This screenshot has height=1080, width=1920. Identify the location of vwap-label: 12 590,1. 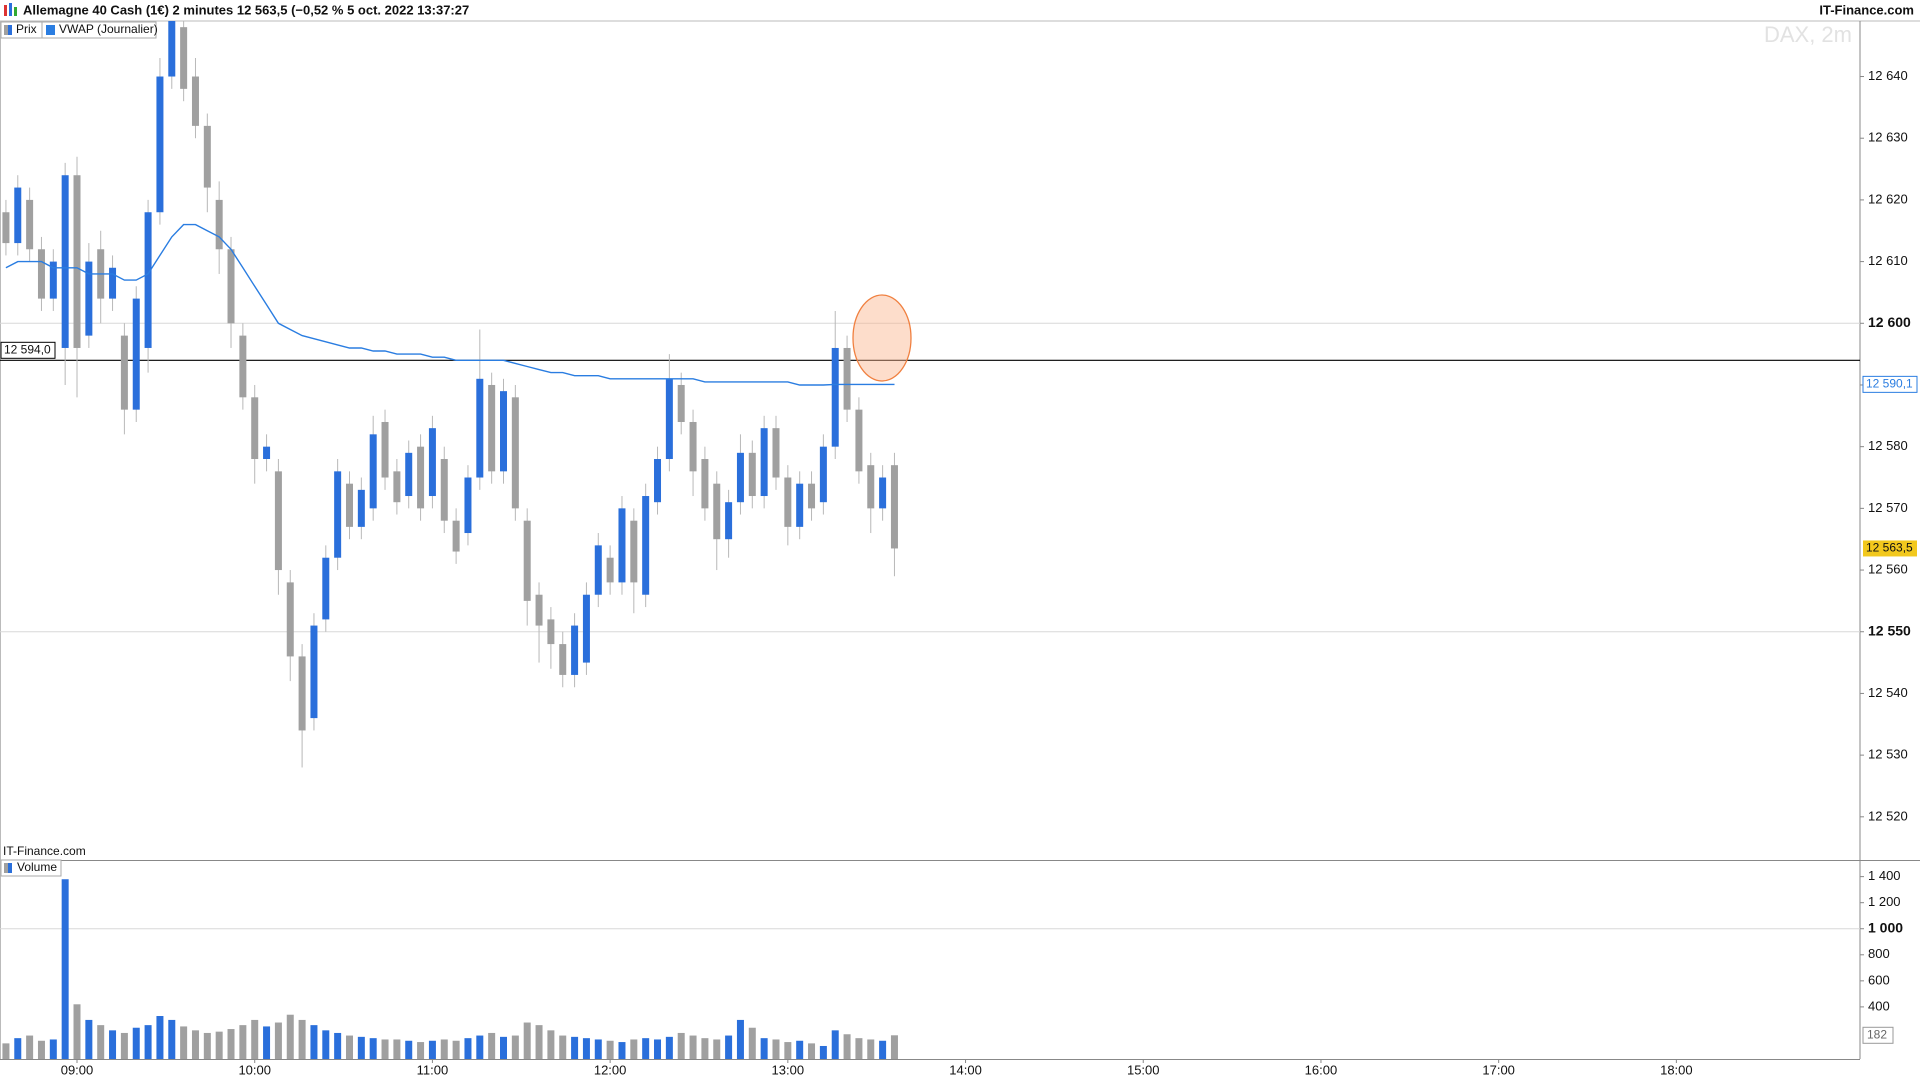
(1889, 384).